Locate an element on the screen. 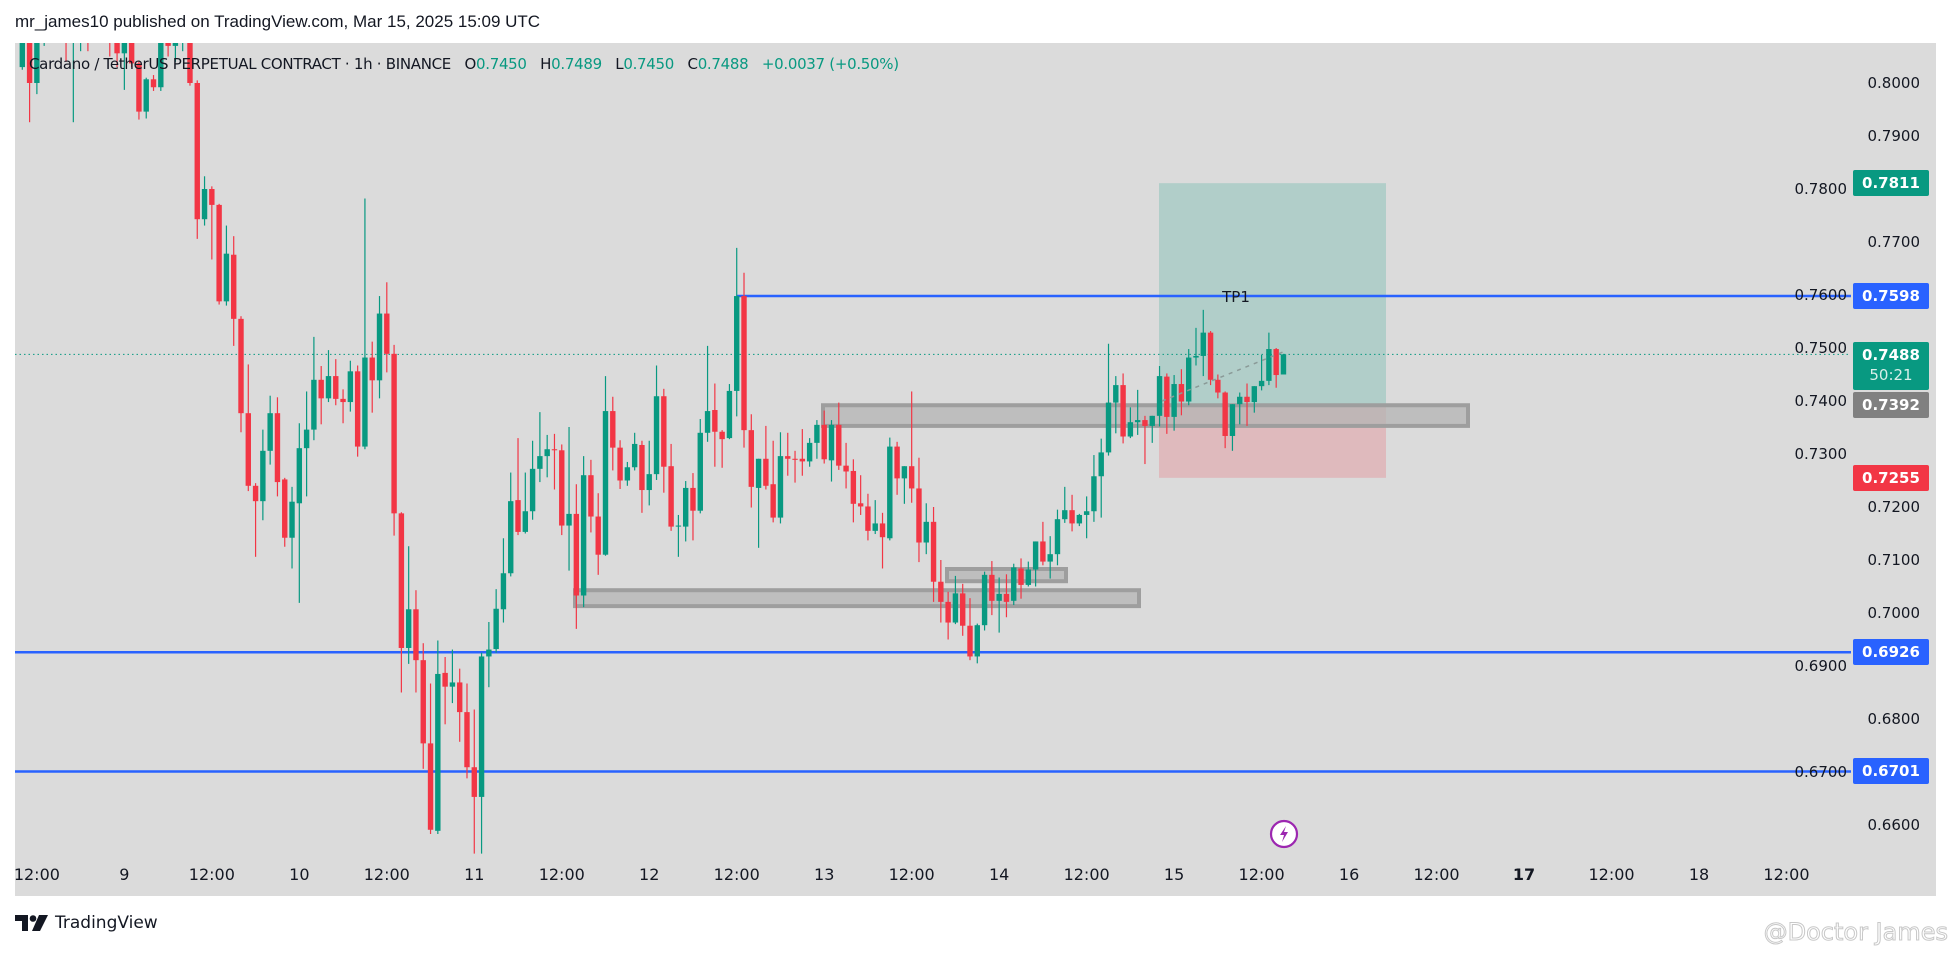 This screenshot has width=1952, height=953. position-dashed-line is located at coordinates (1222, 376).